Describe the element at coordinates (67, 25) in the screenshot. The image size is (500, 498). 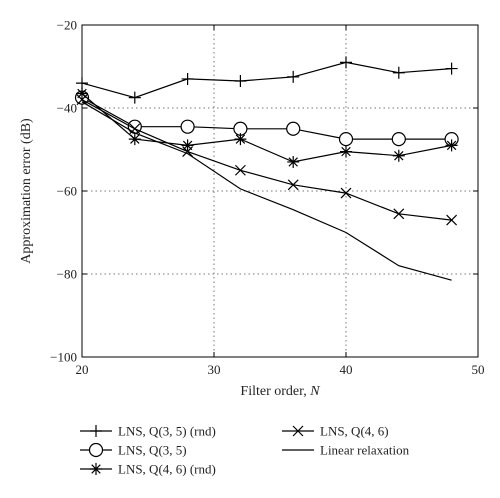
I see `y-tick-label: −20` at that location.